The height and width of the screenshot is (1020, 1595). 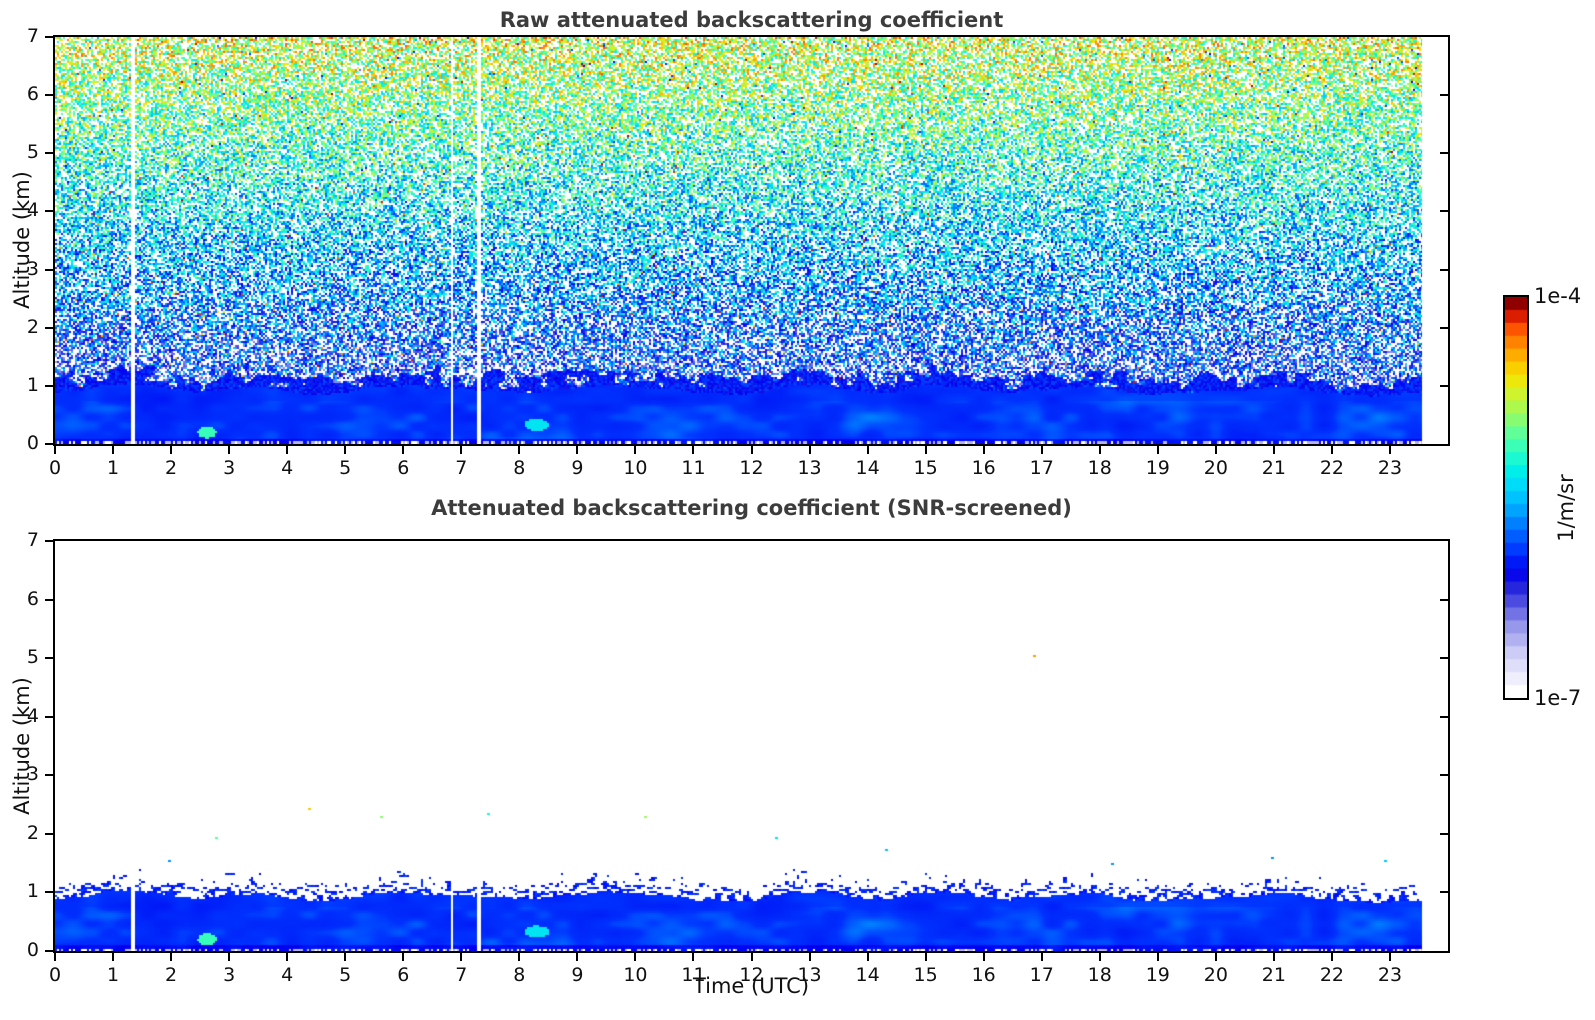 What do you see at coordinates (403, 468) in the screenshot?
I see `x-tick-label: 6` at bounding box center [403, 468].